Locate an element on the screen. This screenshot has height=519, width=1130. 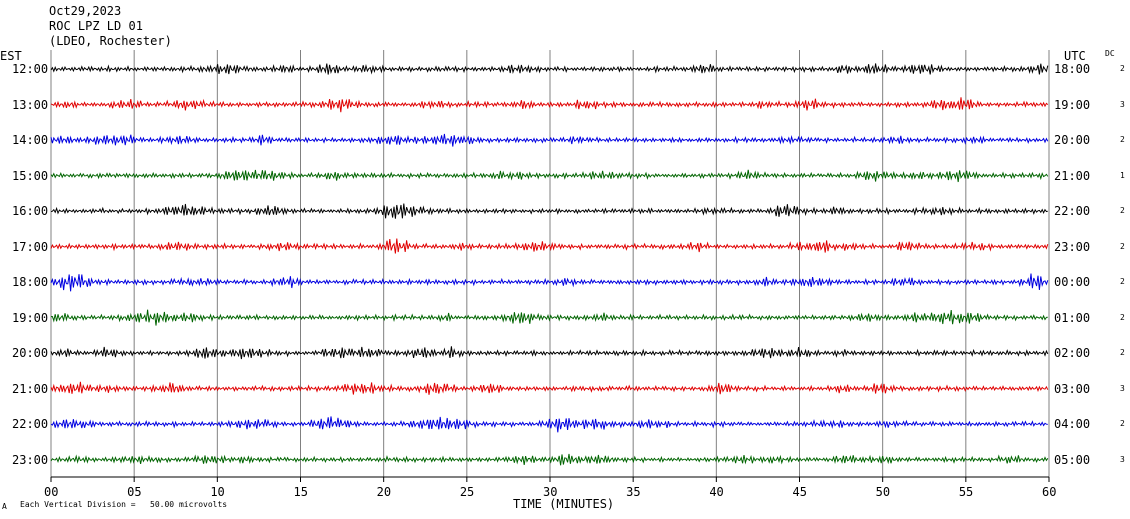
est-time-label: 15:00 is located at coordinates (30, 175).